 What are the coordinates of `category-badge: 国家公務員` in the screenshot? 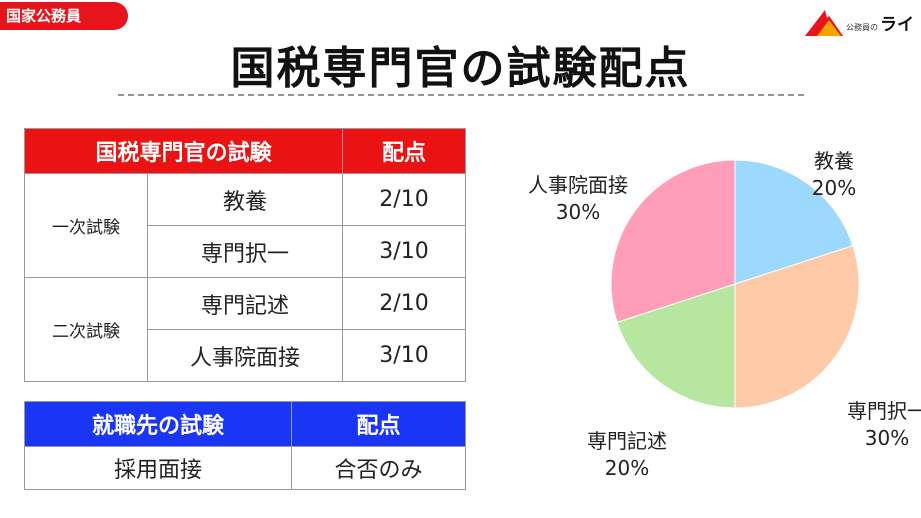 It's located at (64, 16).